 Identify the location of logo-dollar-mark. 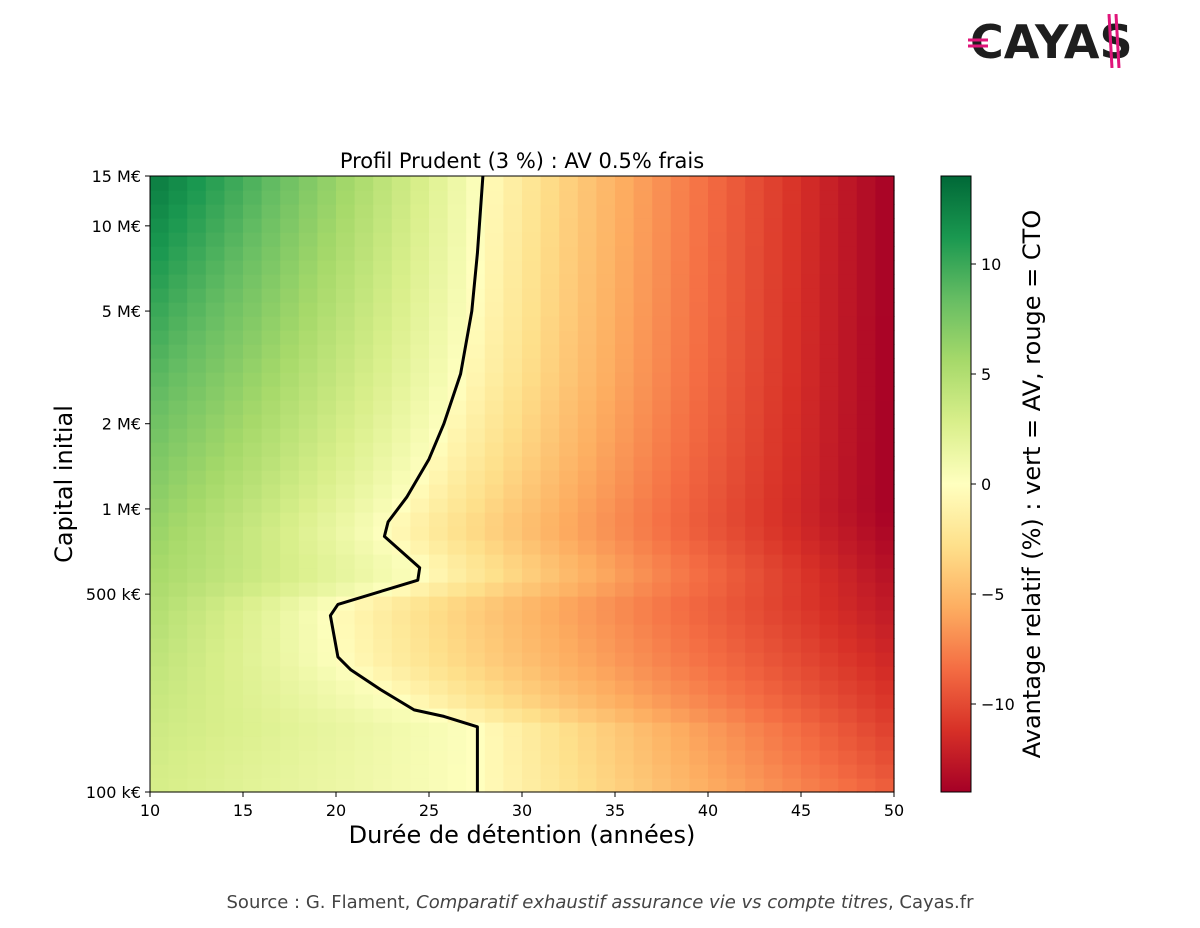
(1117, 41).